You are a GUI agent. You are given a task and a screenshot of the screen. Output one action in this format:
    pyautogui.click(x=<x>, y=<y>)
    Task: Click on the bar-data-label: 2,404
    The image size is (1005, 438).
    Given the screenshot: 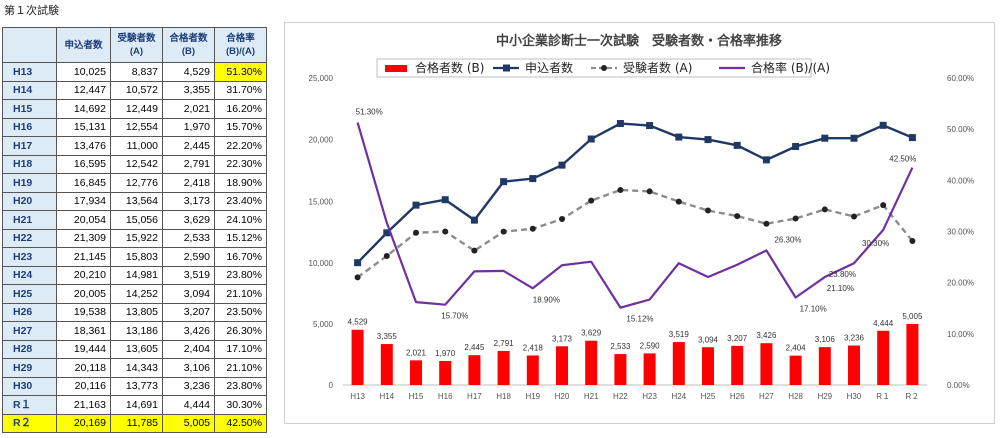 What is the action you would take?
    pyautogui.click(x=796, y=348)
    